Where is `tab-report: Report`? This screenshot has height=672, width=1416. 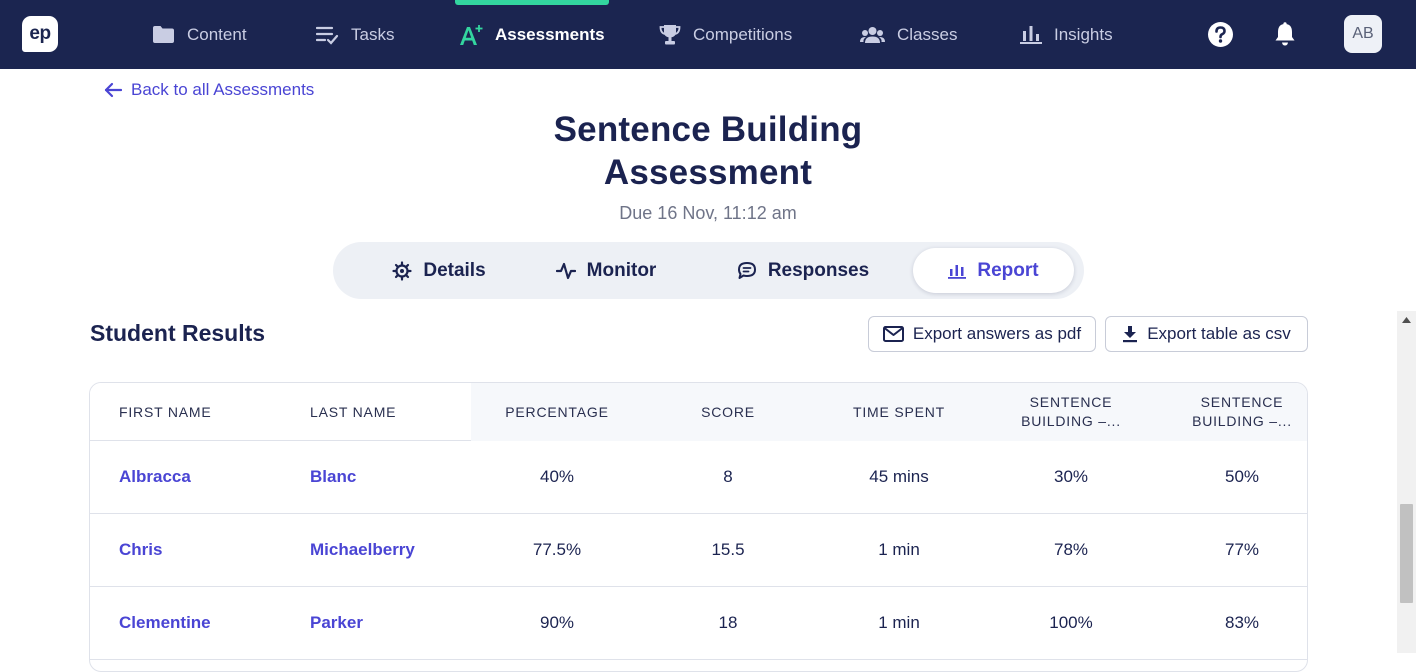
tab-report: Report is located at coordinates (993, 270).